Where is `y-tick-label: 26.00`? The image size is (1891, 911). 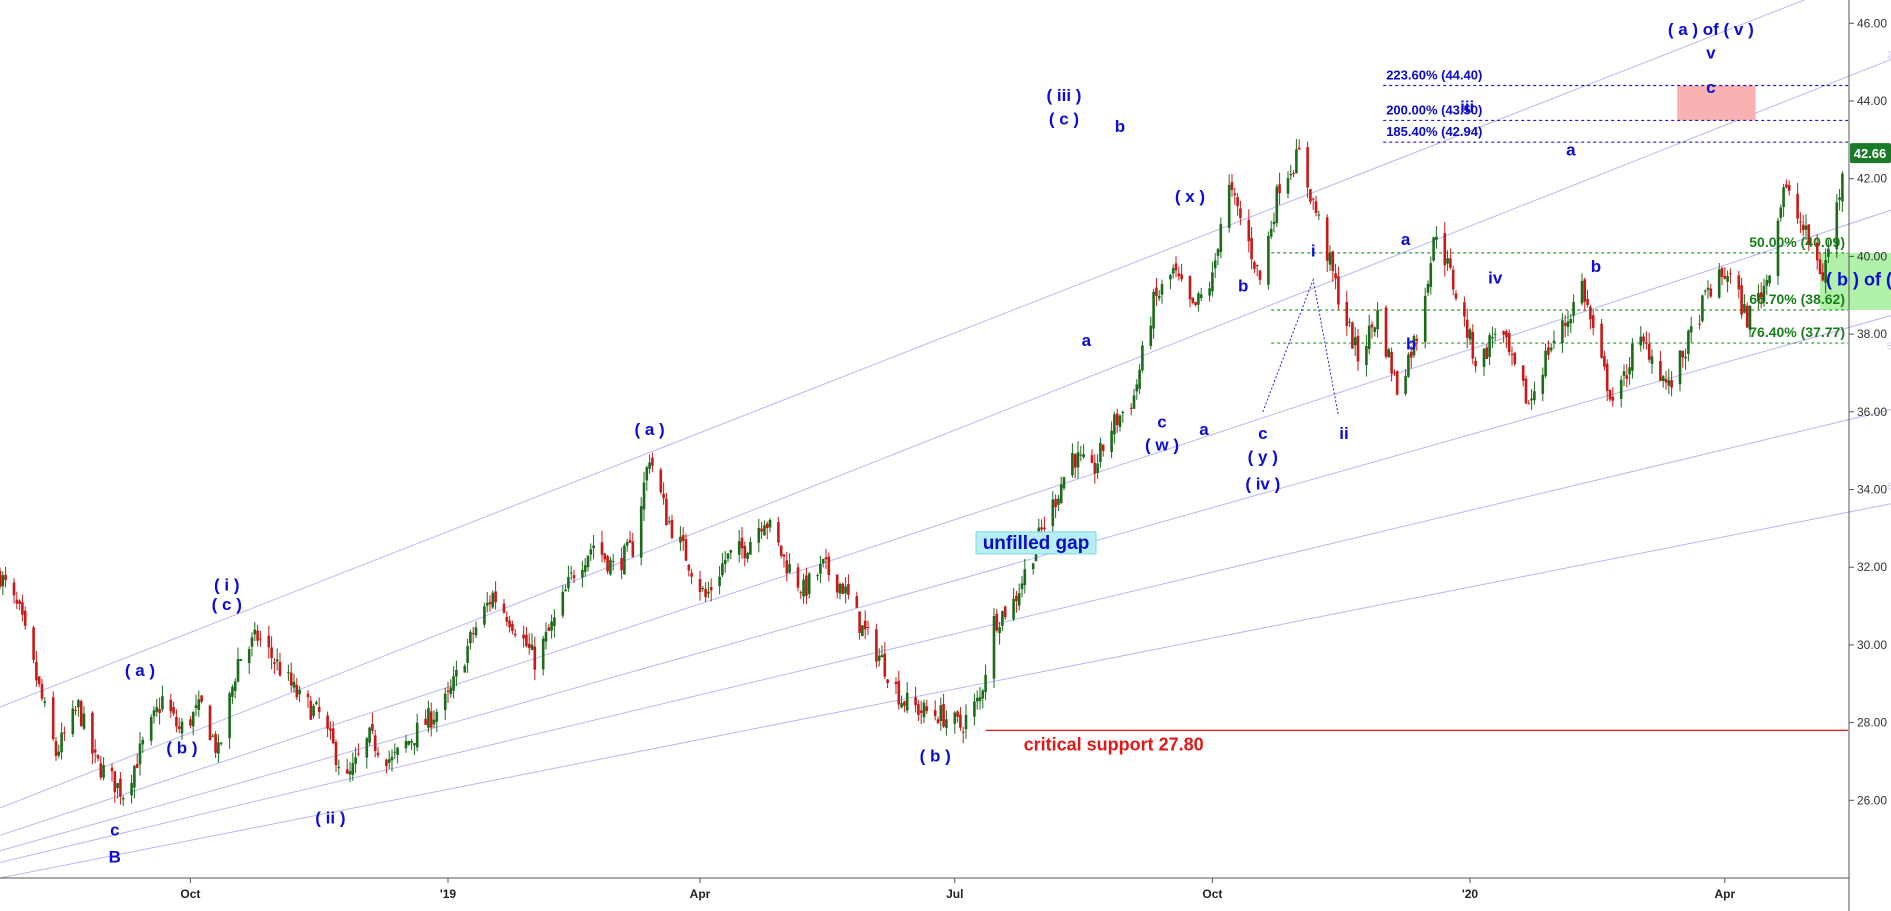
y-tick-label: 26.00 is located at coordinates (1872, 800).